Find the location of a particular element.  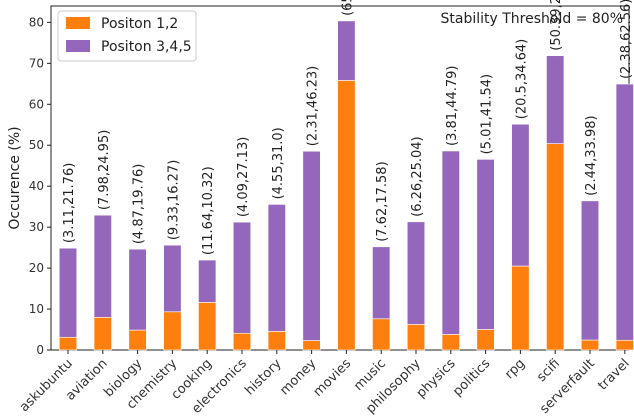

bar-value-label: (9.33,16.27) is located at coordinates (173, 200).